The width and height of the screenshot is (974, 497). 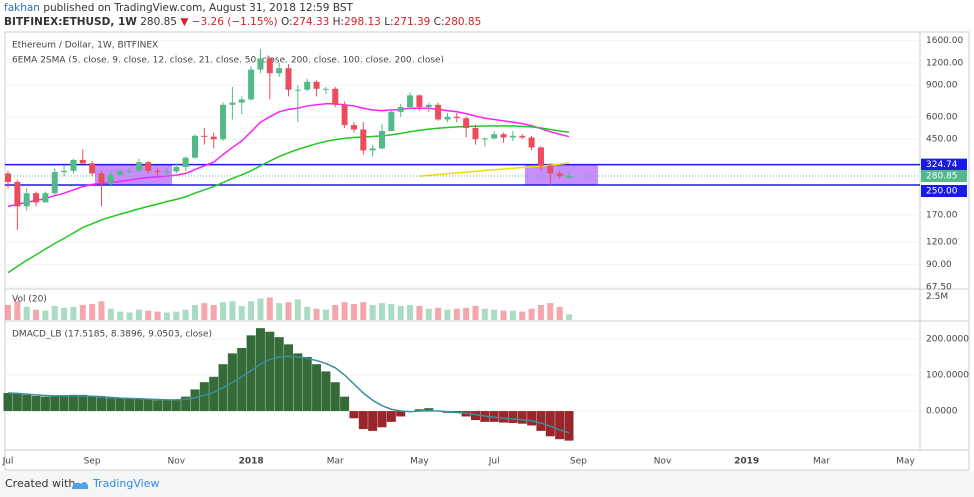 I want to click on l-label: L:, so click(x=389, y=22).